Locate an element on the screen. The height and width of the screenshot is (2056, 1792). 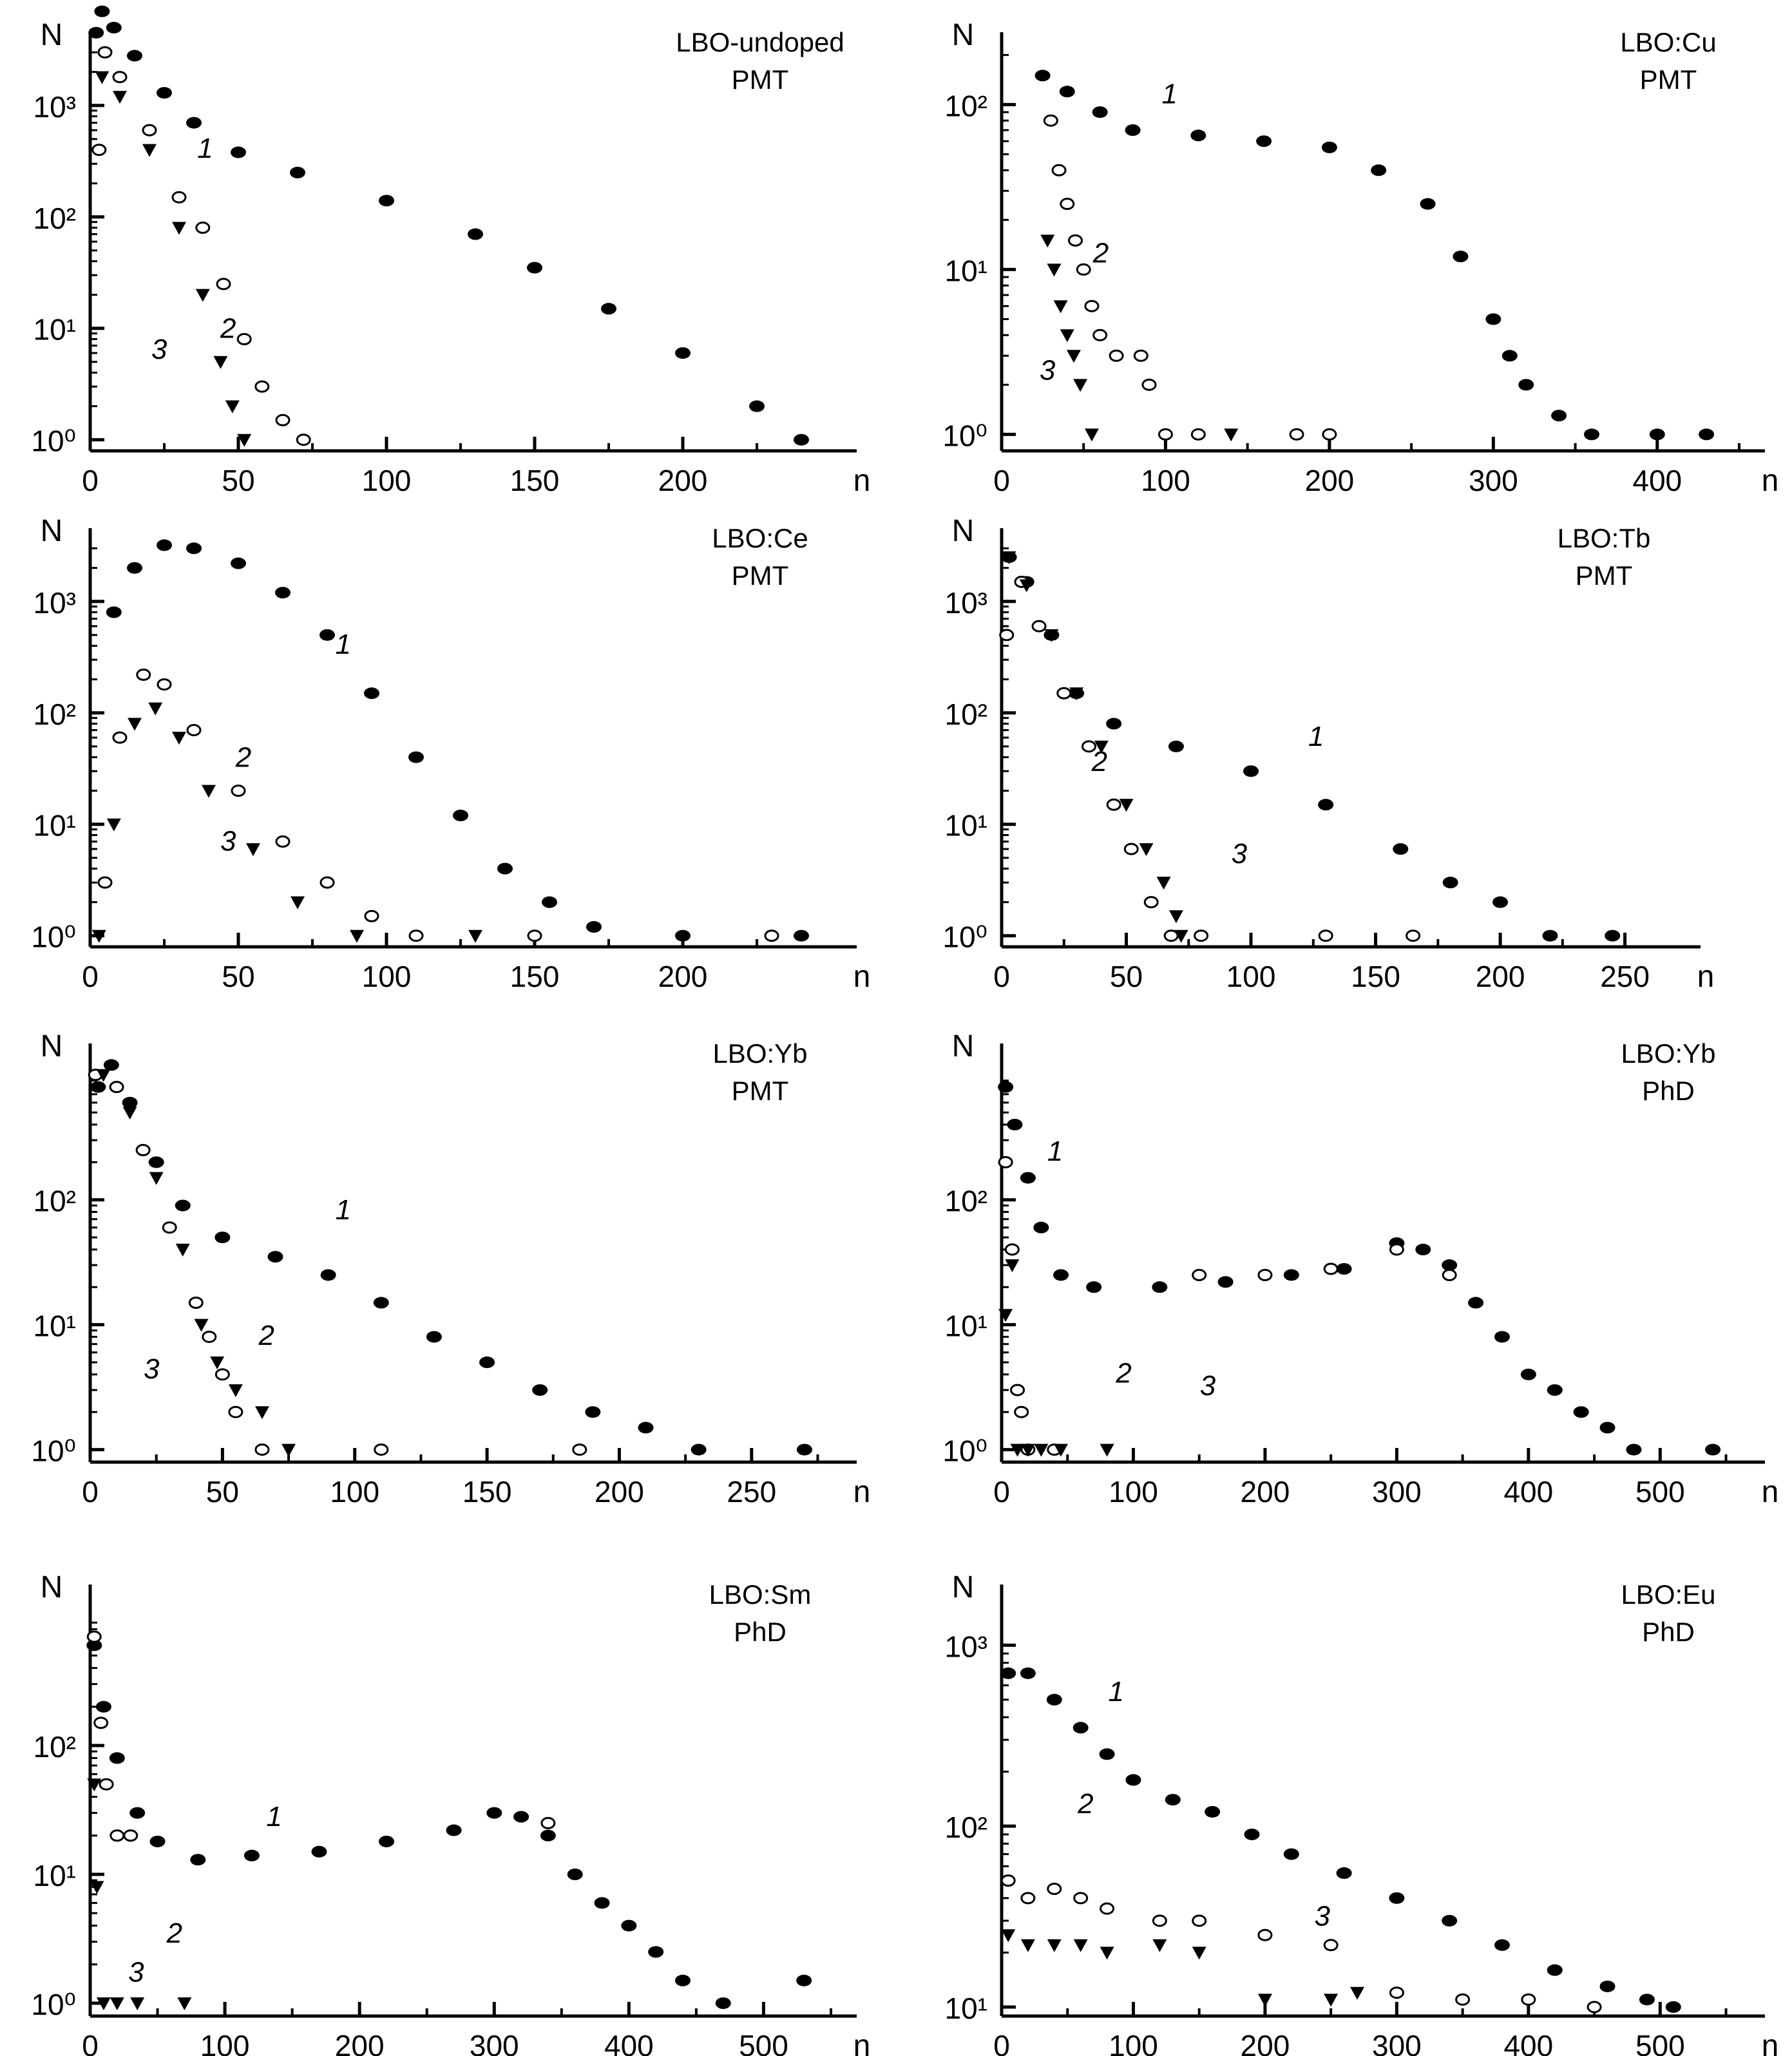
curve-label-2: 2 is located at coordinates (1099, 761).